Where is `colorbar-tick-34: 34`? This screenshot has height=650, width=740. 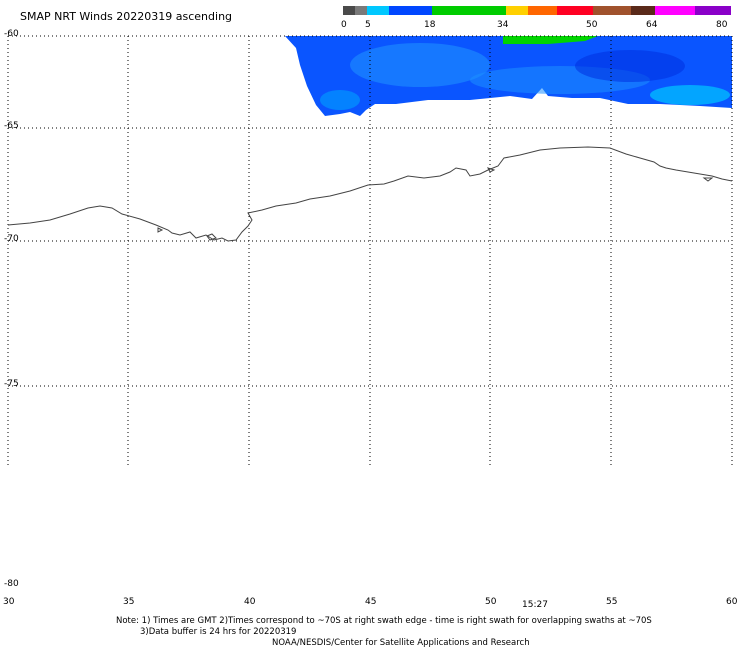
colorbar-tick-34: 34 is located at coordinates (503, 25).